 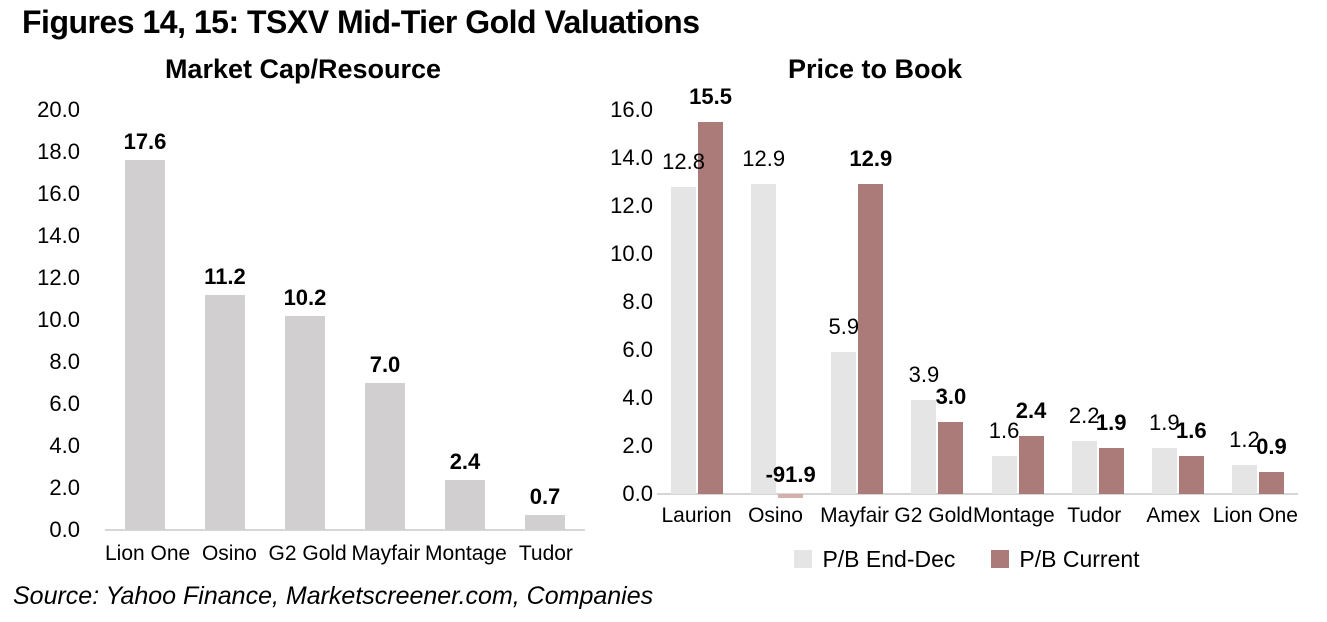 What do you see at coordinates (58, 109) in the screenshot?
I see `y-axis-tick-label: 20.0` at bounding box center [58, 109].